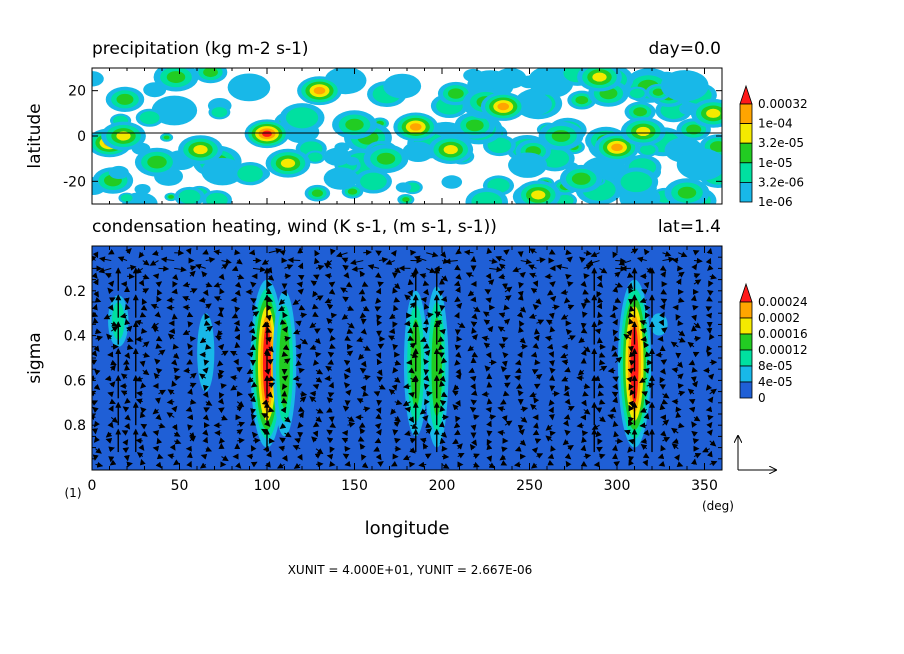 The width and height of the screenshot is (904, 654). I want to click on x-tick-label: 100, so click(267, 486).